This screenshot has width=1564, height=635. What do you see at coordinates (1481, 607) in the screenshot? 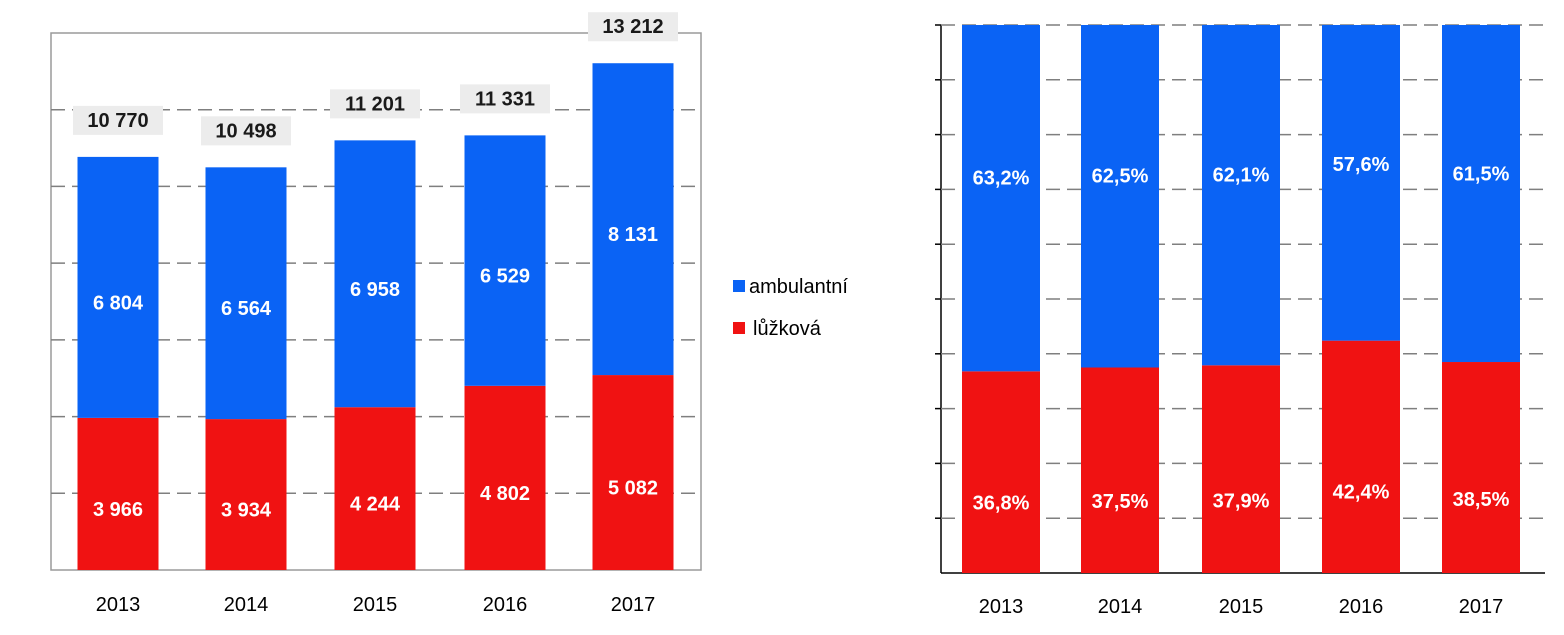
I see `pct-x-tick-2017: 2017` at bounding box center [1481, 607].